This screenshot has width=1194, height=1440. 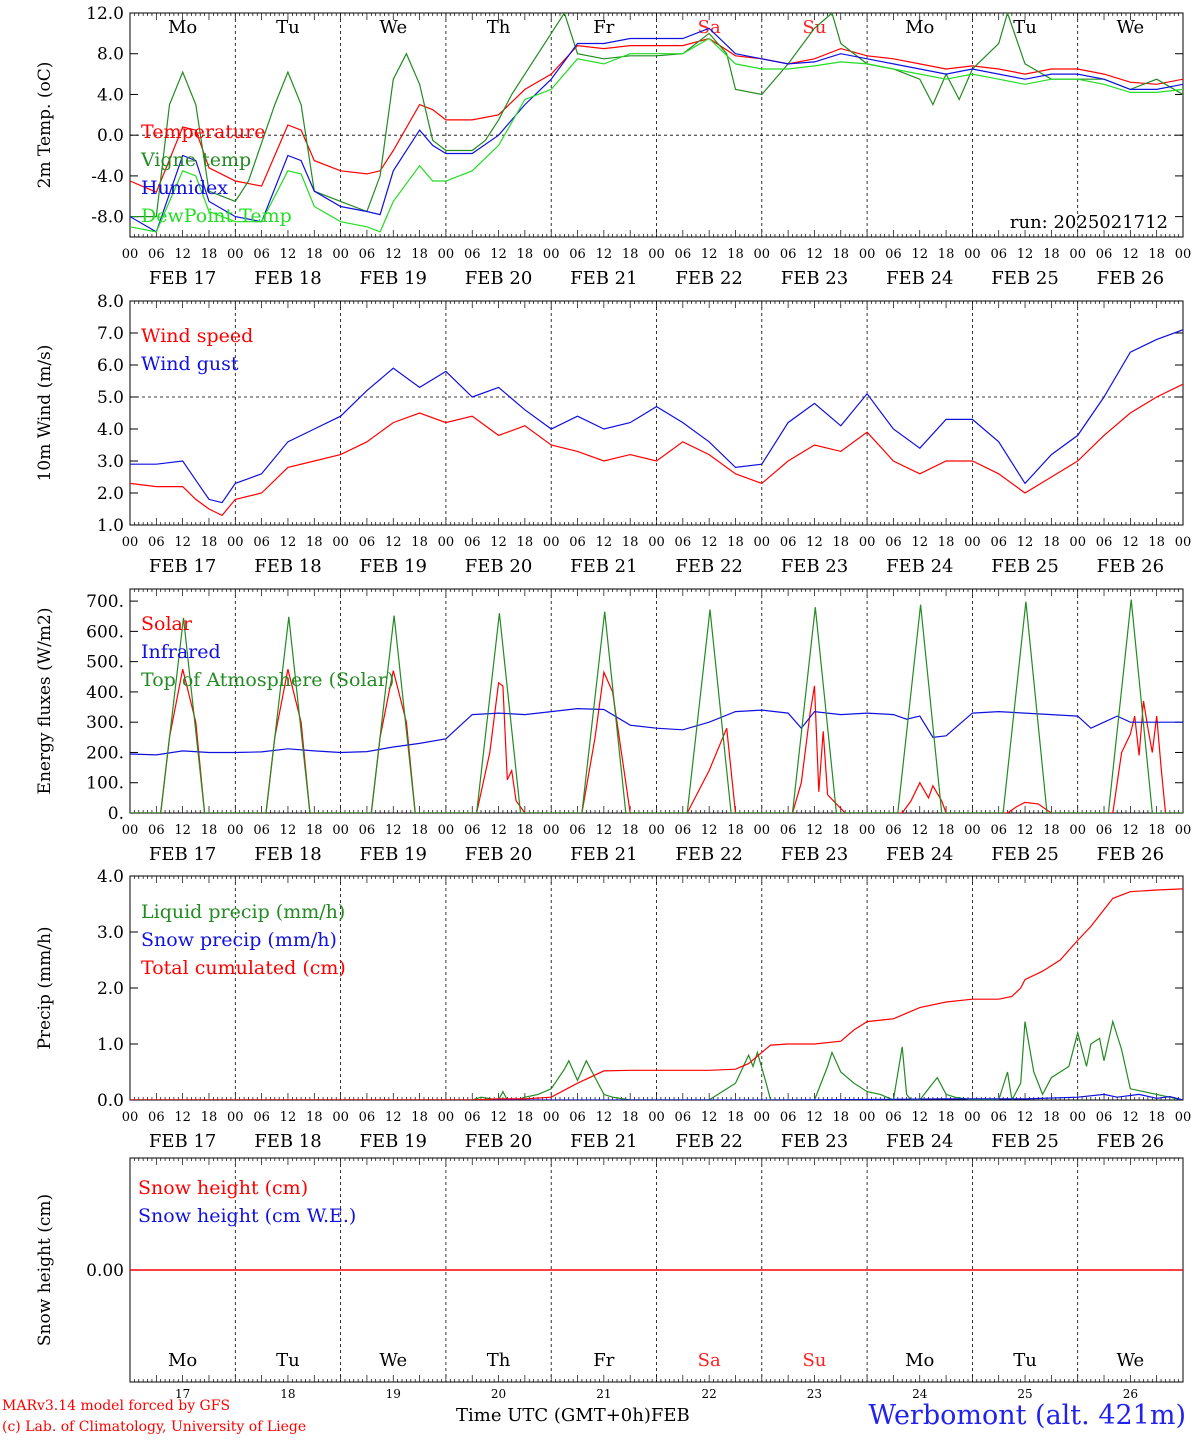 What do you see at coordinates (393, 1394) in the screenshot?
I see `day-number: 19` at bounding box center [393, 1394].